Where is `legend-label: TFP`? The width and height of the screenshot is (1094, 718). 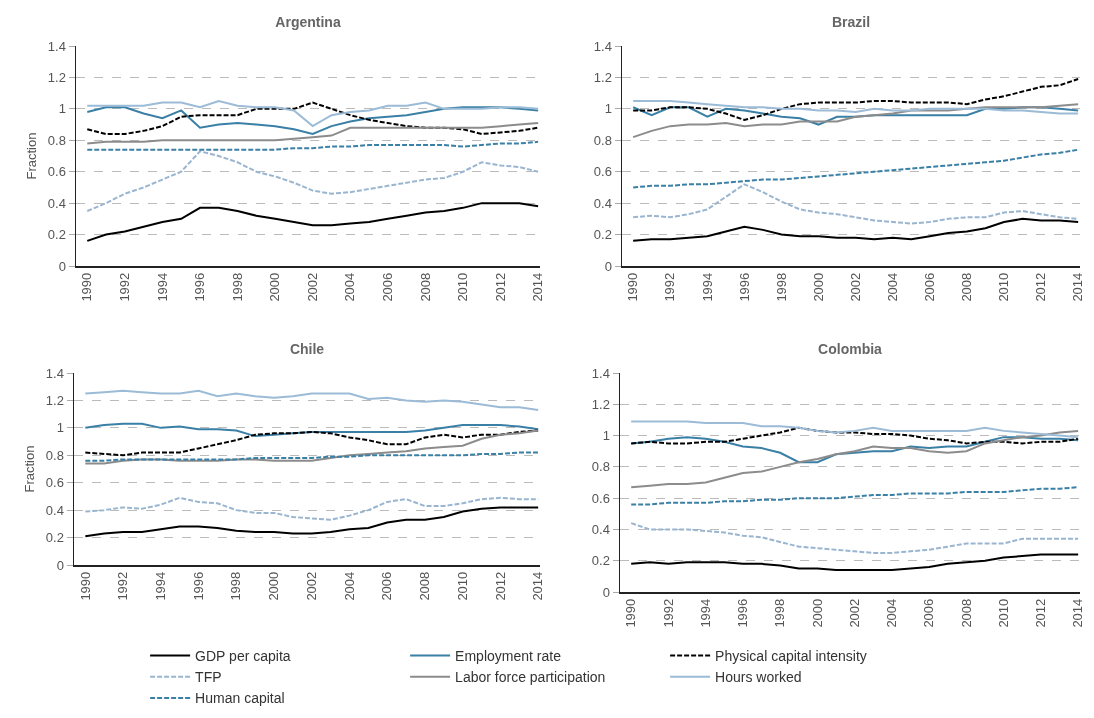 legend-label: TFP is located at coordinates (208, 677).